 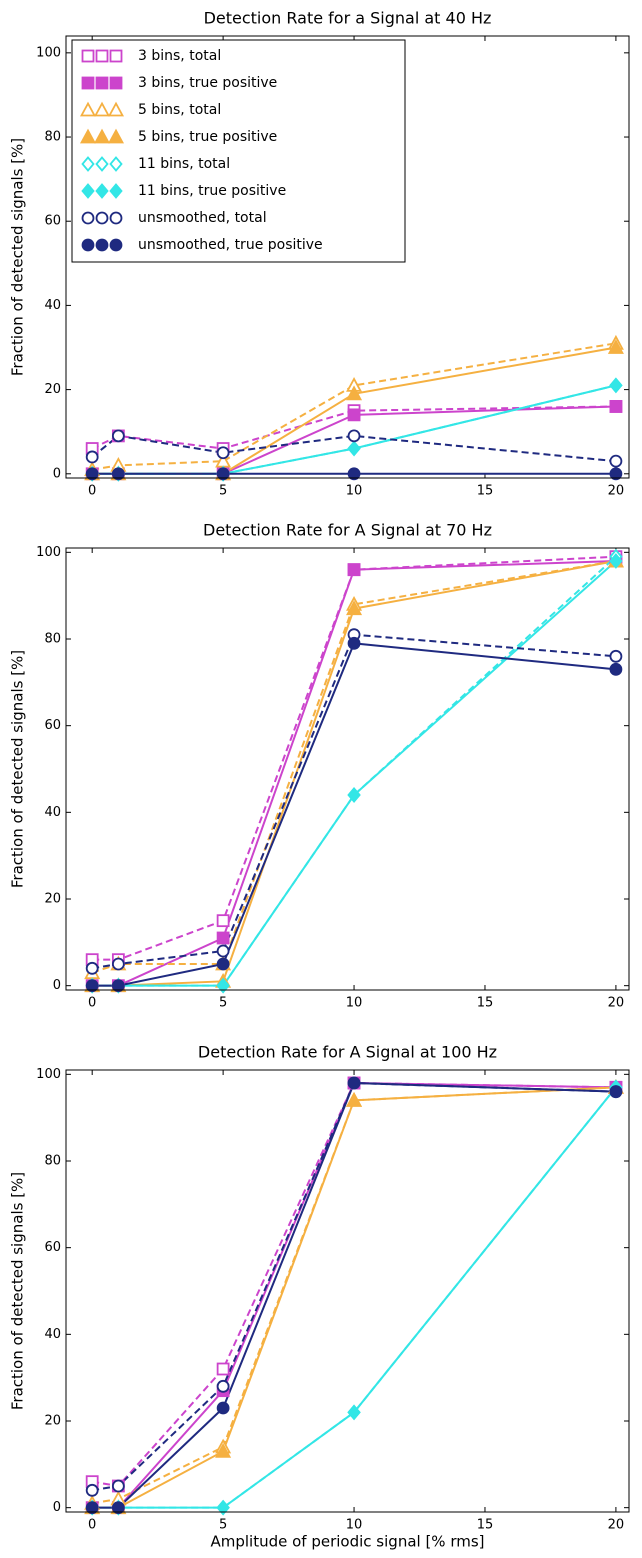 I want to click on legend-label: unsmoothed, true positive, so click(x=230, y=245).